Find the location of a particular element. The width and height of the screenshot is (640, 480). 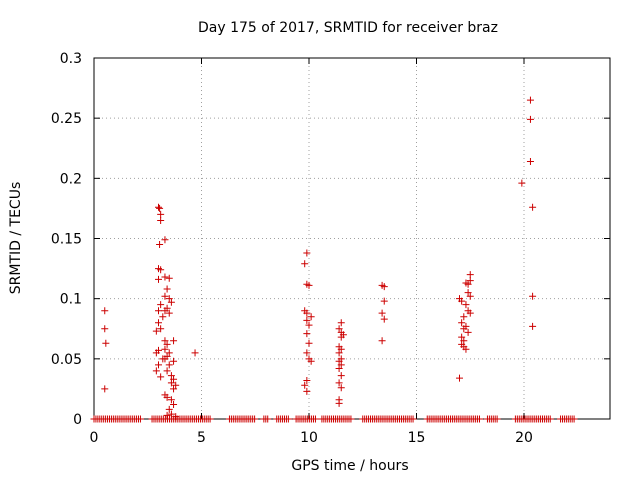

x-tick-label: 10 is located at coordinates (309, 438).